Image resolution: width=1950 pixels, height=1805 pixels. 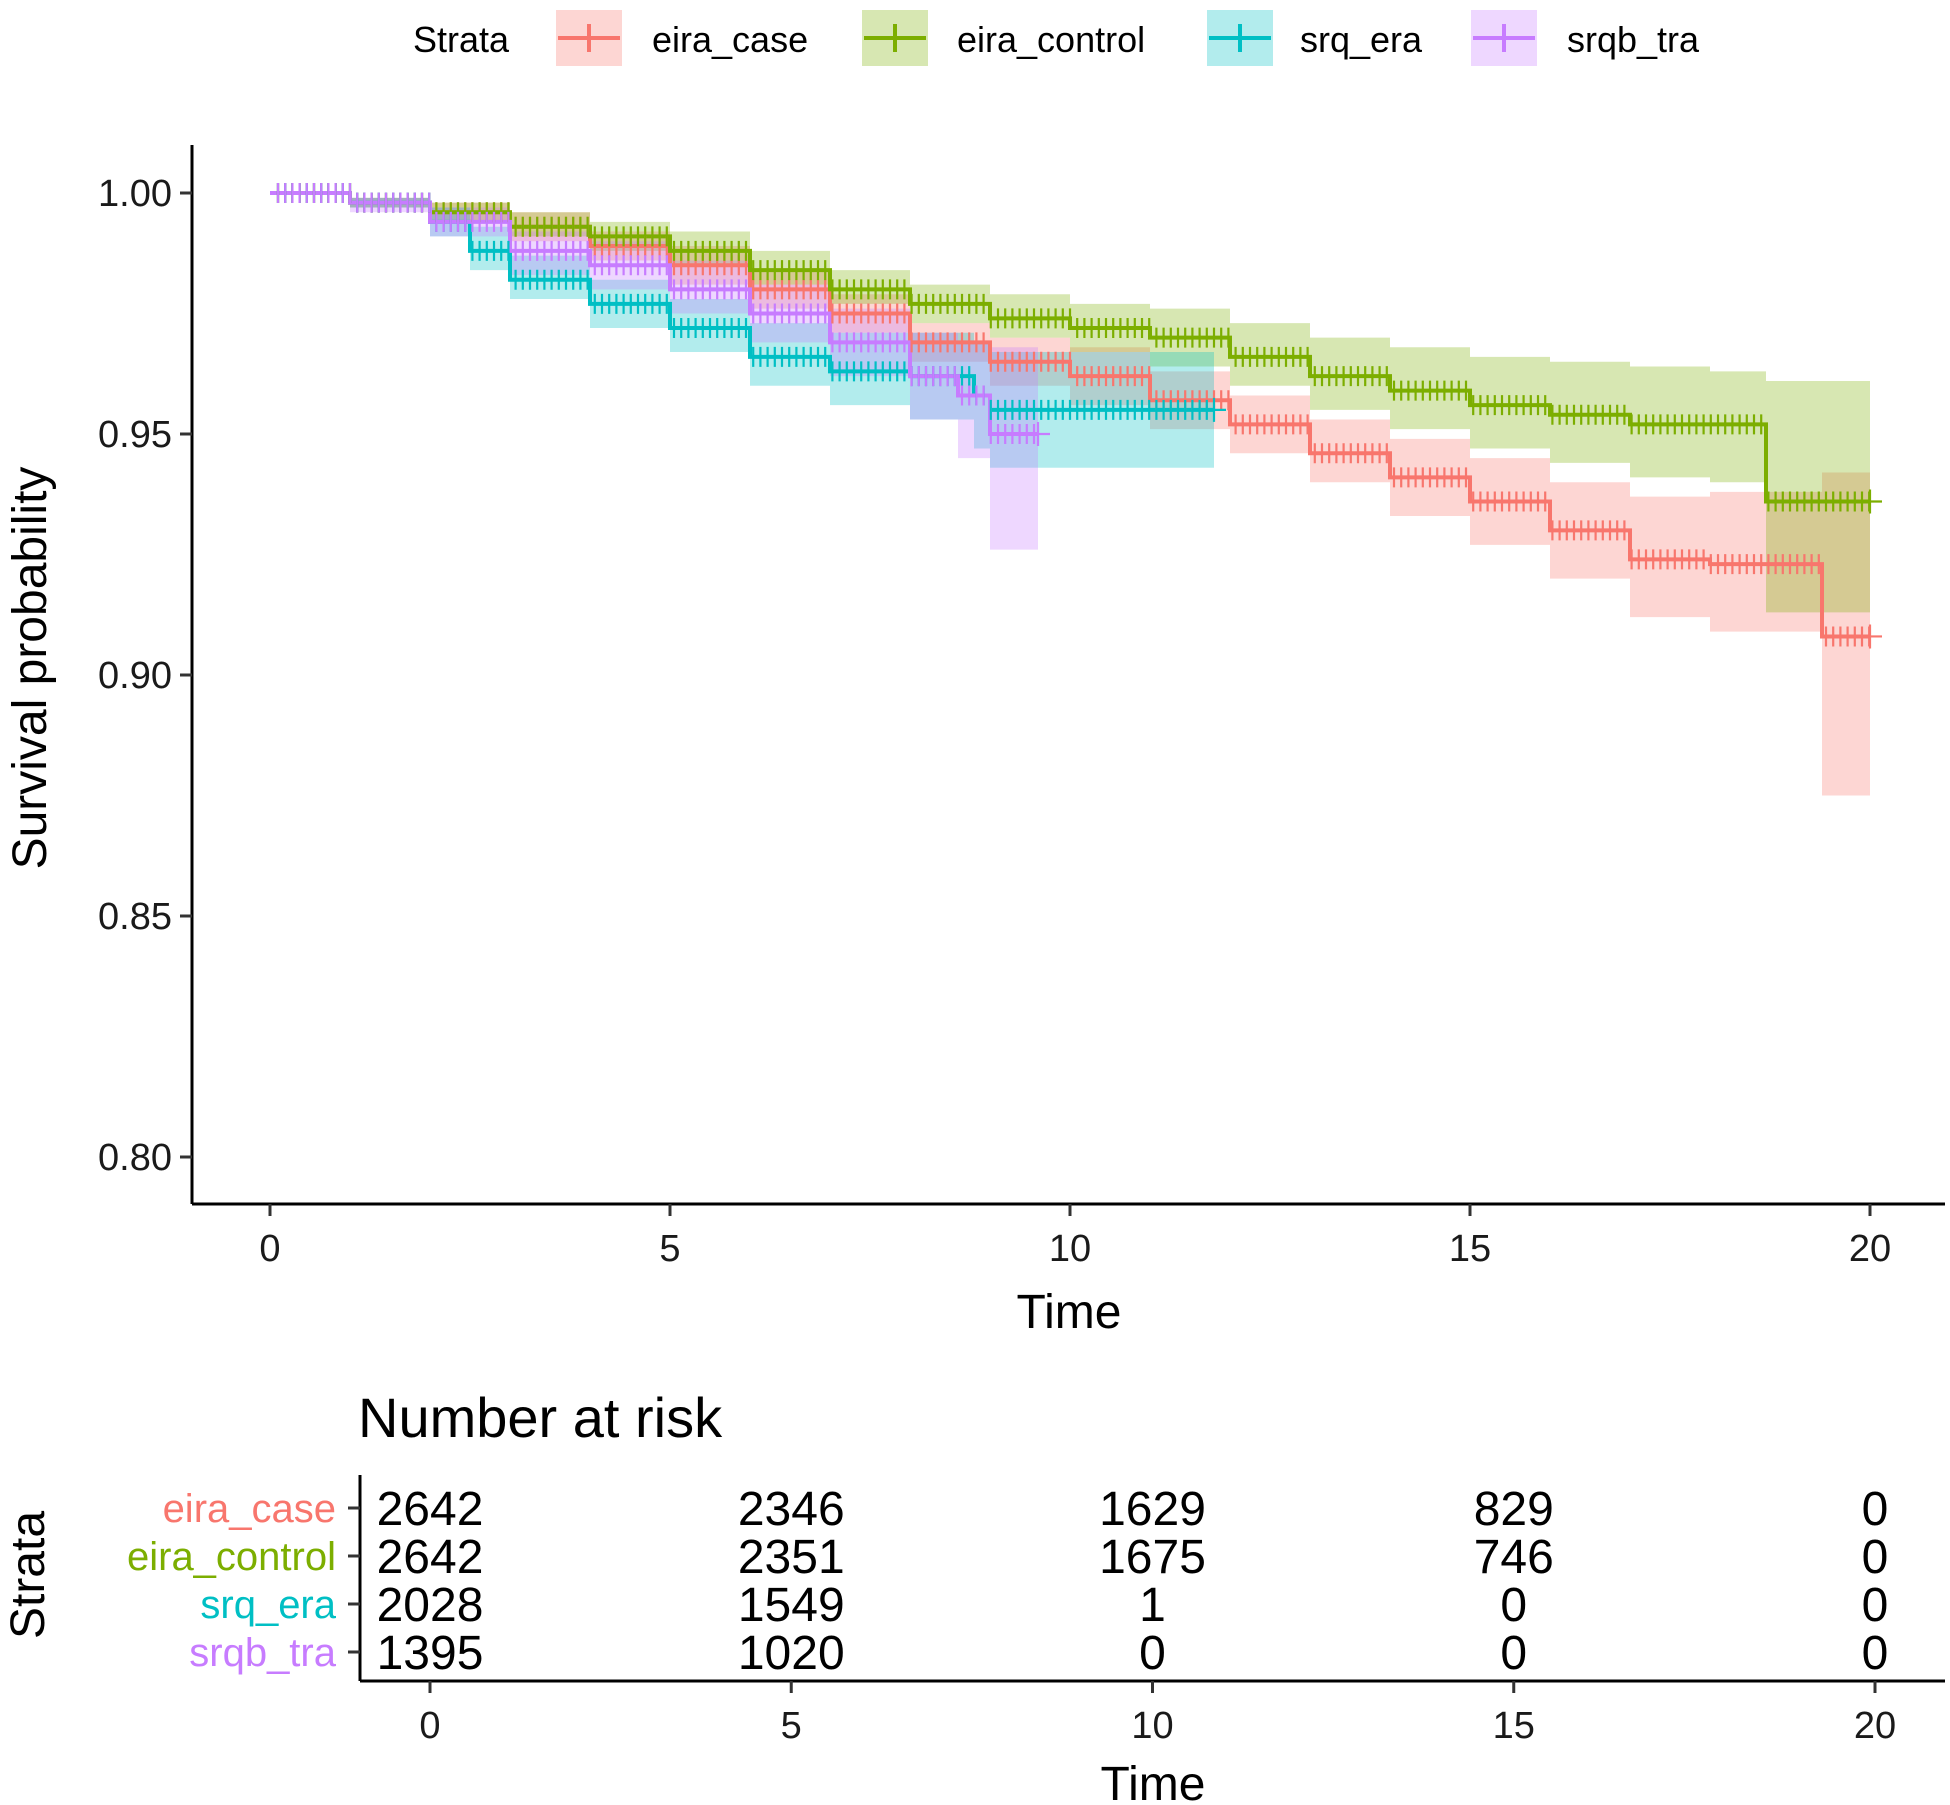 What do you see at coordinates (1875, 1726) in the screenshot?
I see `risk-x-tick-label: 20` at bounding box center [1875, 1726].